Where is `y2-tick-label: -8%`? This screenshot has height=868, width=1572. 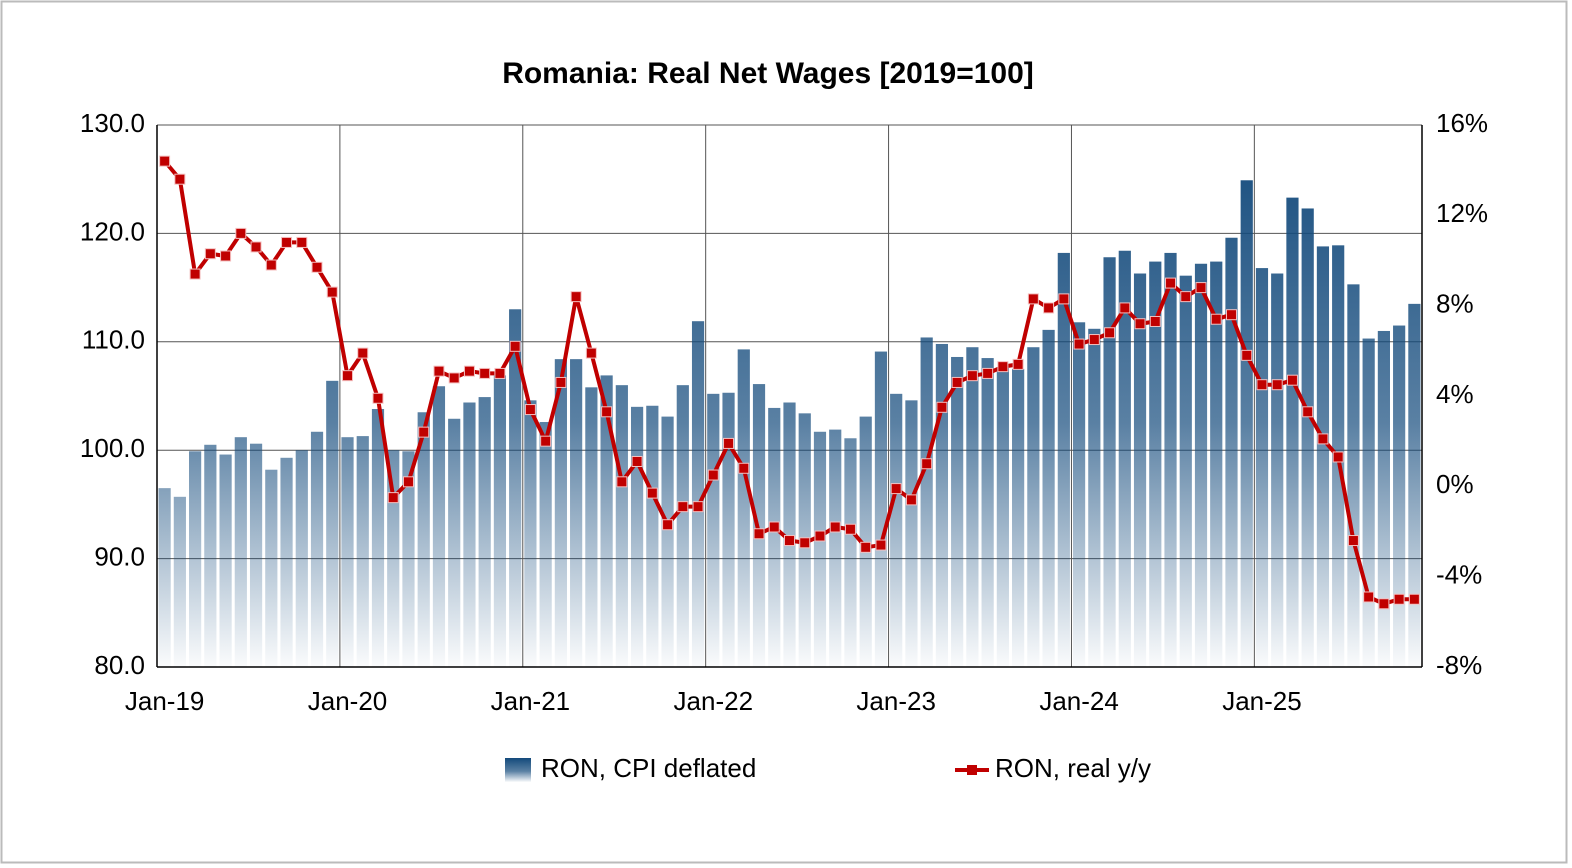
y2-tick-label: -8% is located at coordinates (1459, 665).